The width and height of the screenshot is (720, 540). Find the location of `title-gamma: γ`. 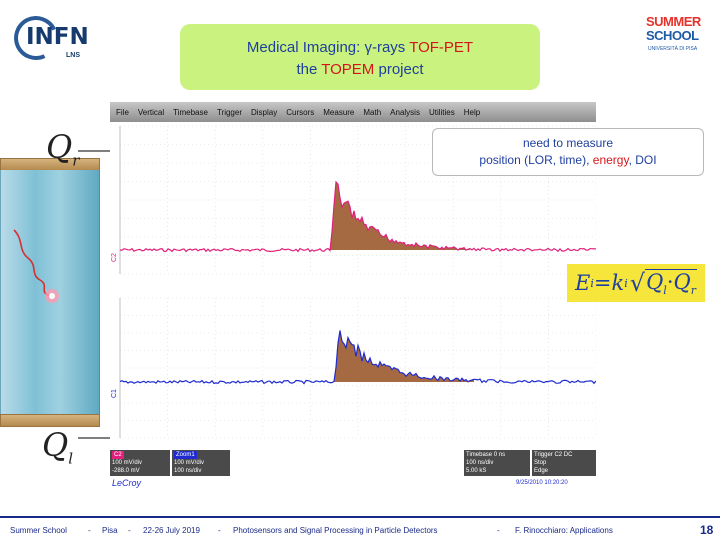

title-gamma: γ is located at coordinates (368, 47).